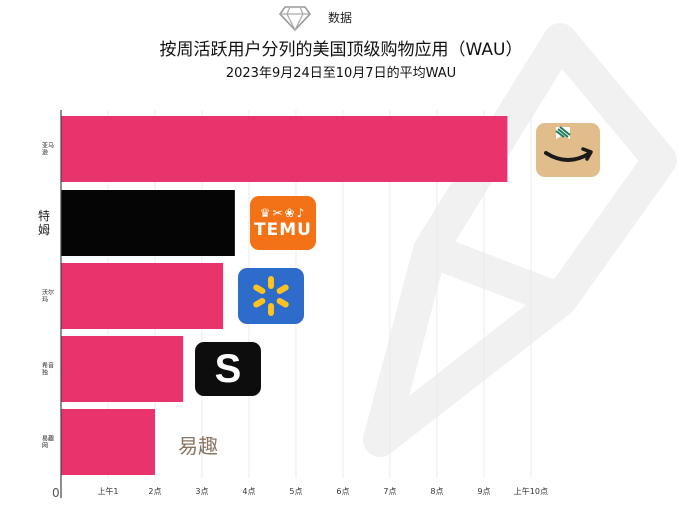 This screenshot has height=516, width=682. What do you see at coordinates (340, 18) in the screenshot?
I see `brand-label: 数据` at bounding box center [340, 18].